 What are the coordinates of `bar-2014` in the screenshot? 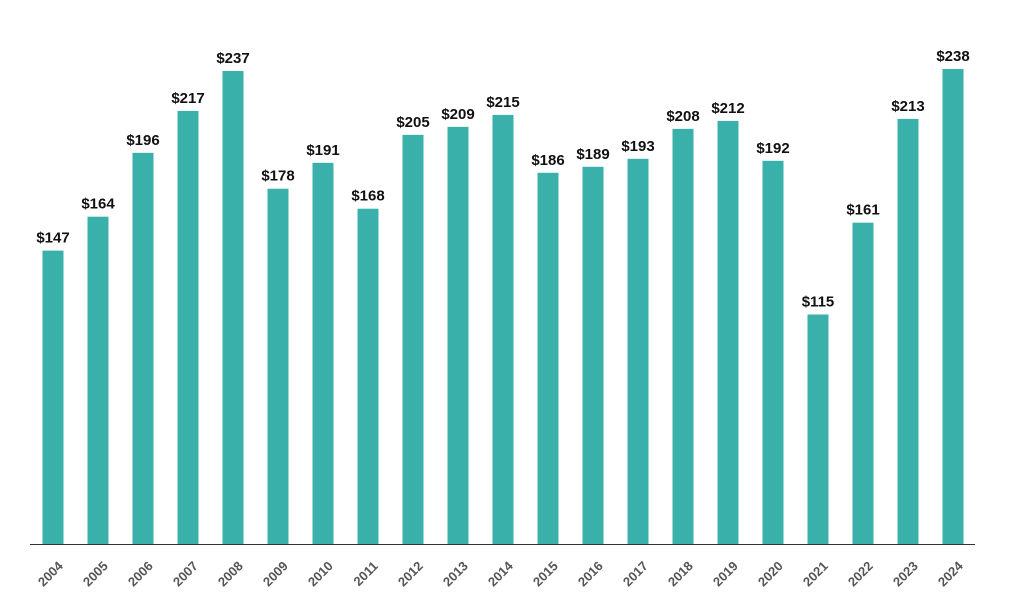 It's located at (503, 329).